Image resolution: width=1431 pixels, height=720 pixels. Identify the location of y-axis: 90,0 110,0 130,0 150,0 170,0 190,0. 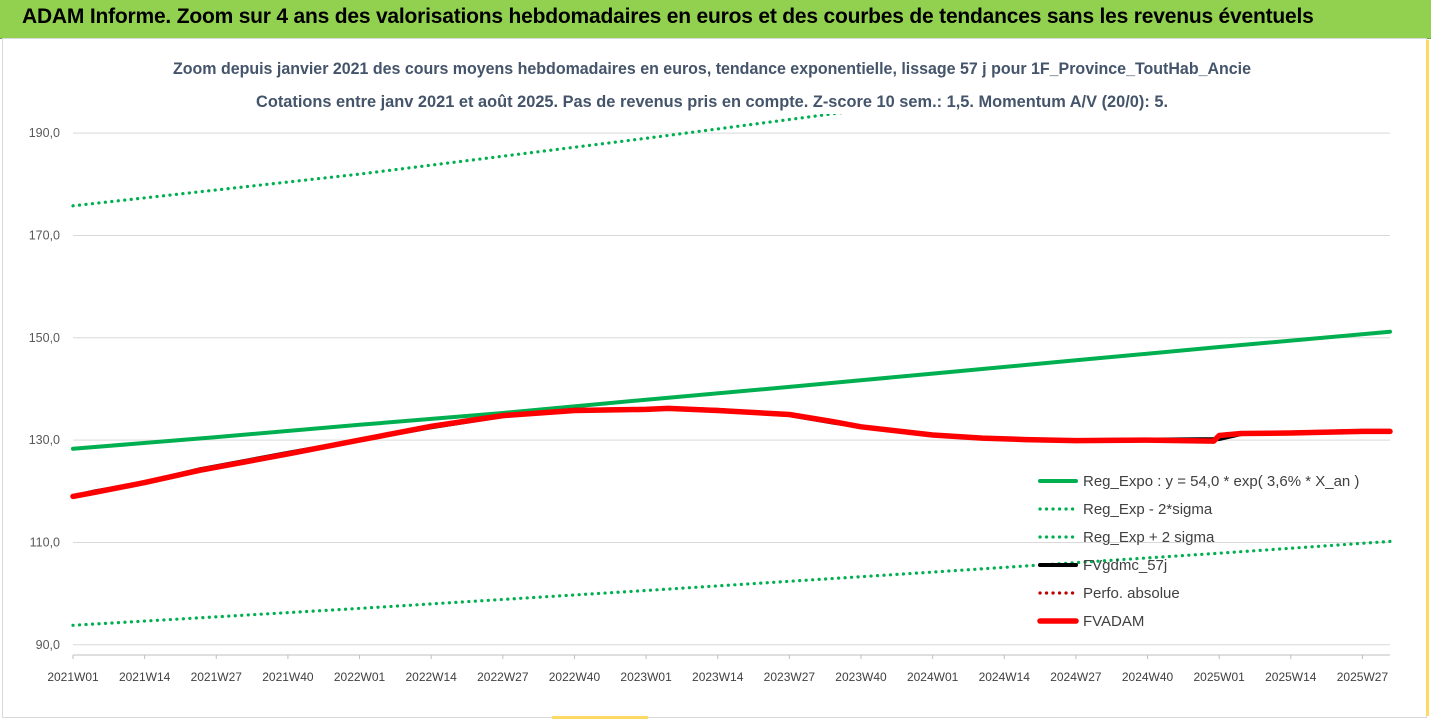
(44, 389).